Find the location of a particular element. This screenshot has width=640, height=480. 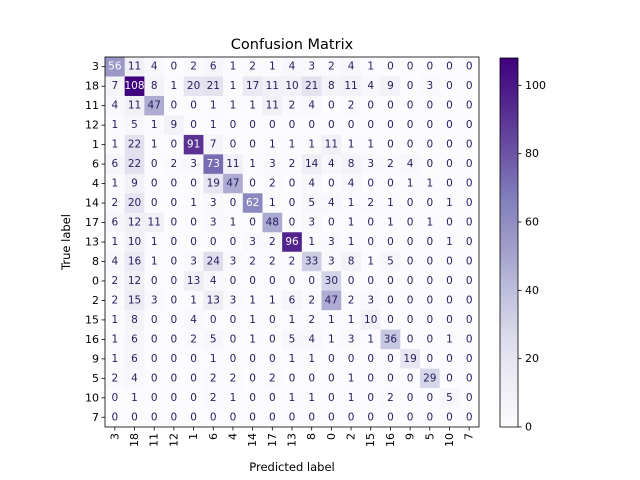

y-axis-label: True label is located at coordinates (66, 242).